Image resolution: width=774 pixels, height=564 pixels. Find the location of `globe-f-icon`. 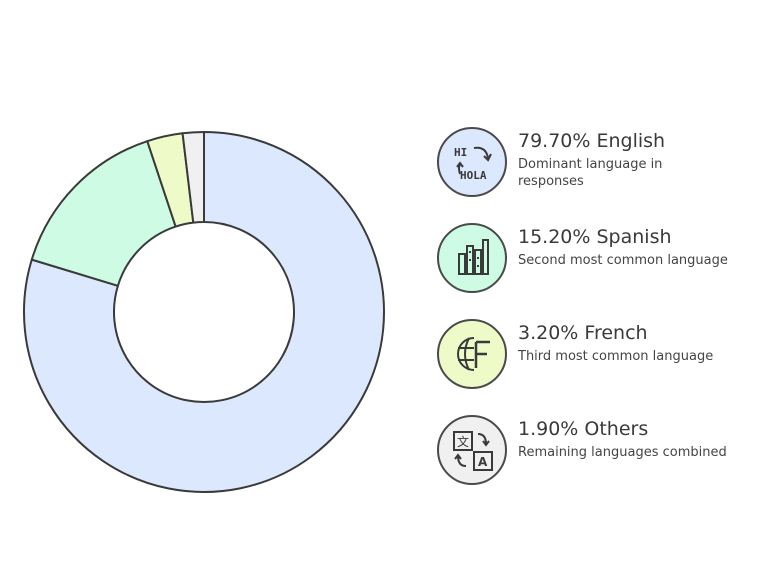

globe-f-icon is located at coordinates (472, 354).